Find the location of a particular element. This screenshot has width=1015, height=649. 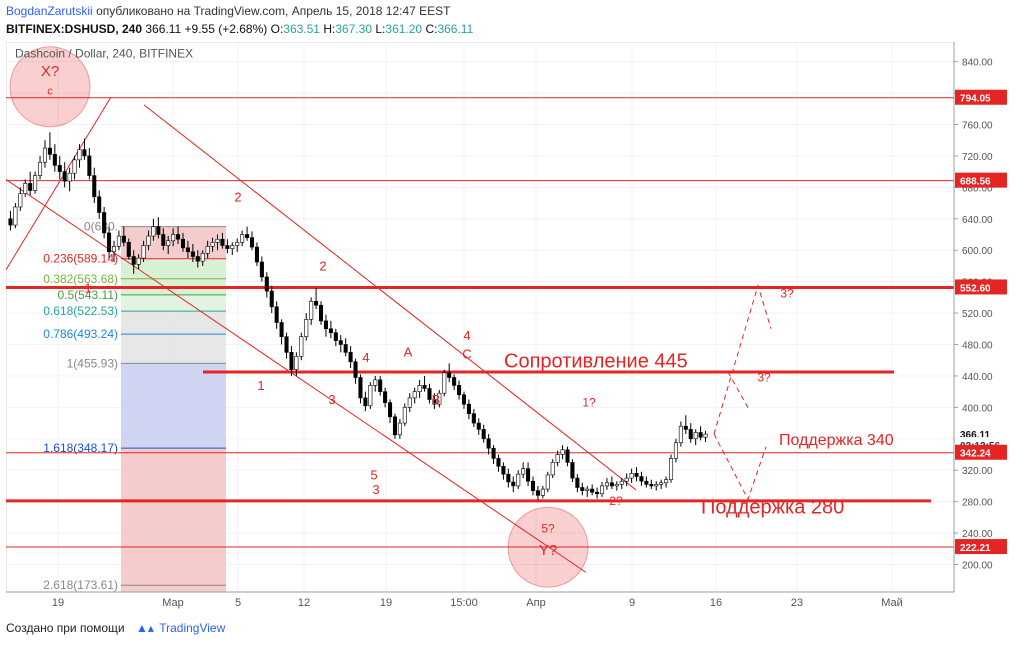

author-link: BogdanZarutskii is located at coordinates (49, 11).